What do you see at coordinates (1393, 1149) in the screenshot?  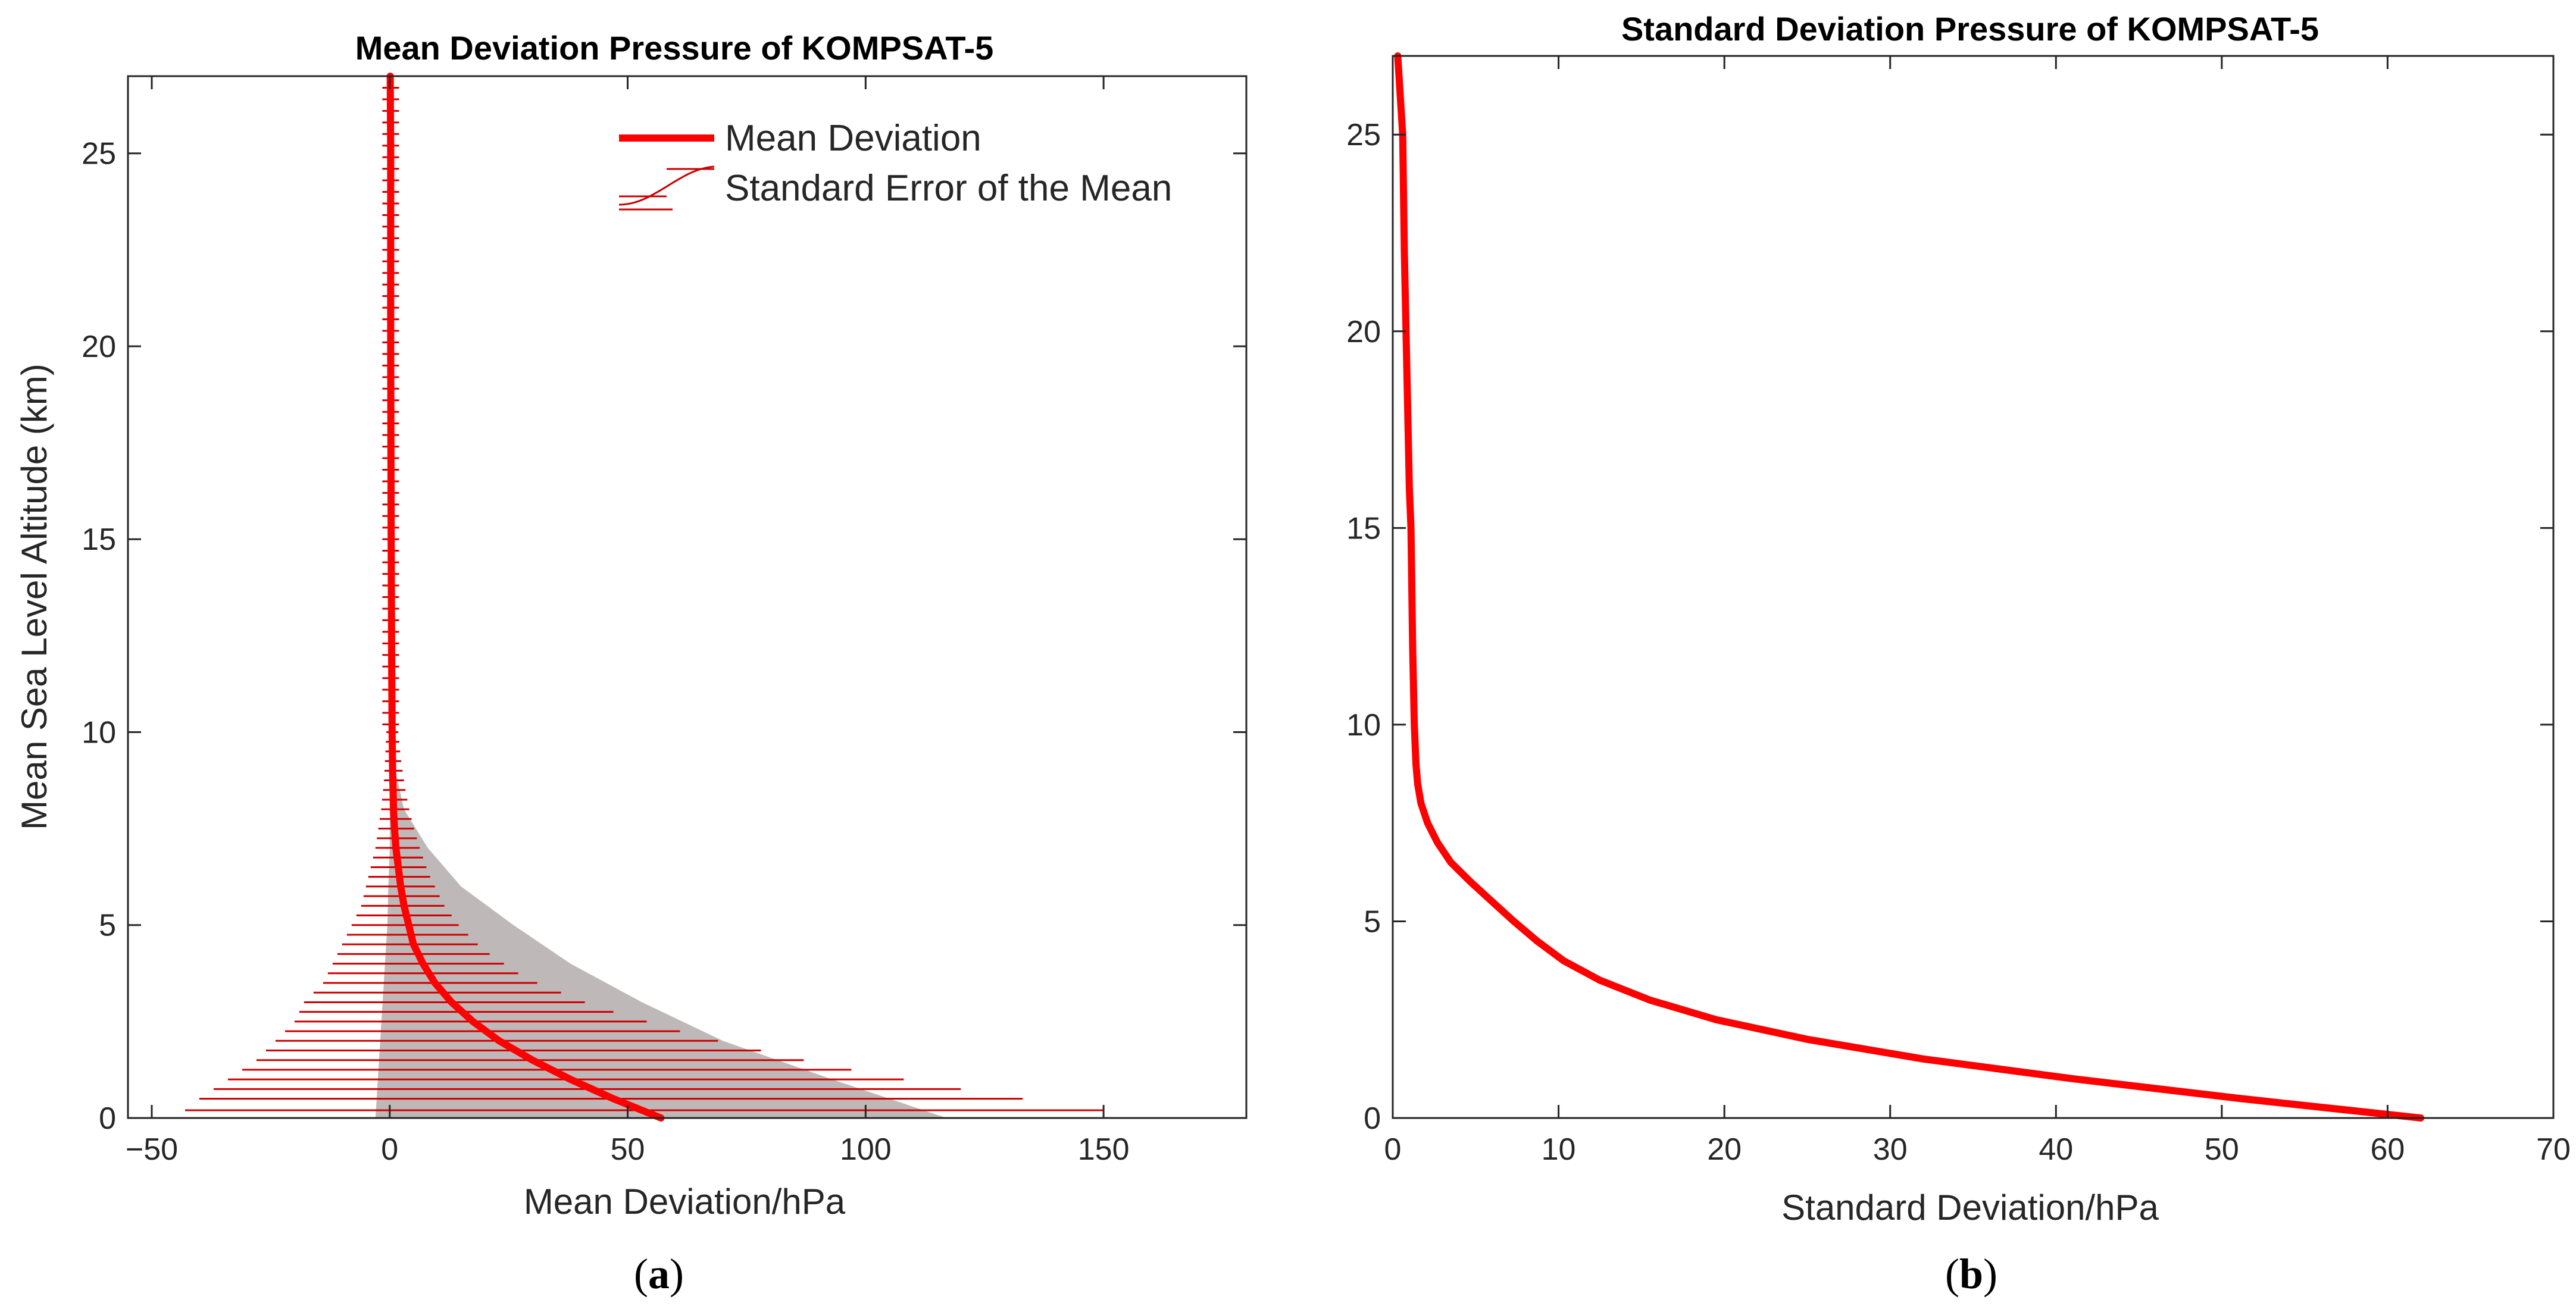 I see `x-tick-label-b: 0` at bounding box center [1393, 1149].